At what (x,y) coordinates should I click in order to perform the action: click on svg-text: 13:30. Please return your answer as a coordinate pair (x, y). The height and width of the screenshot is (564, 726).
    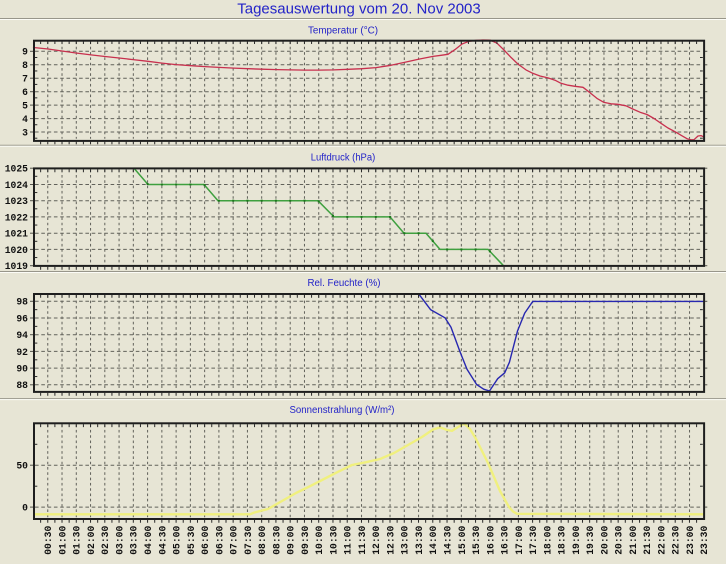
    Looking at the image, I should click on (419, 540).